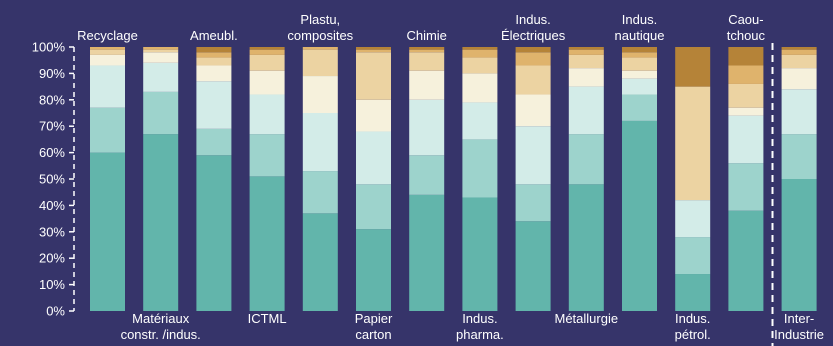 This screenshot has height=346, width=833. Describe the element at coordinates (52, 152) in the screenshot. I see `y-tick-label: 60%` at that location.